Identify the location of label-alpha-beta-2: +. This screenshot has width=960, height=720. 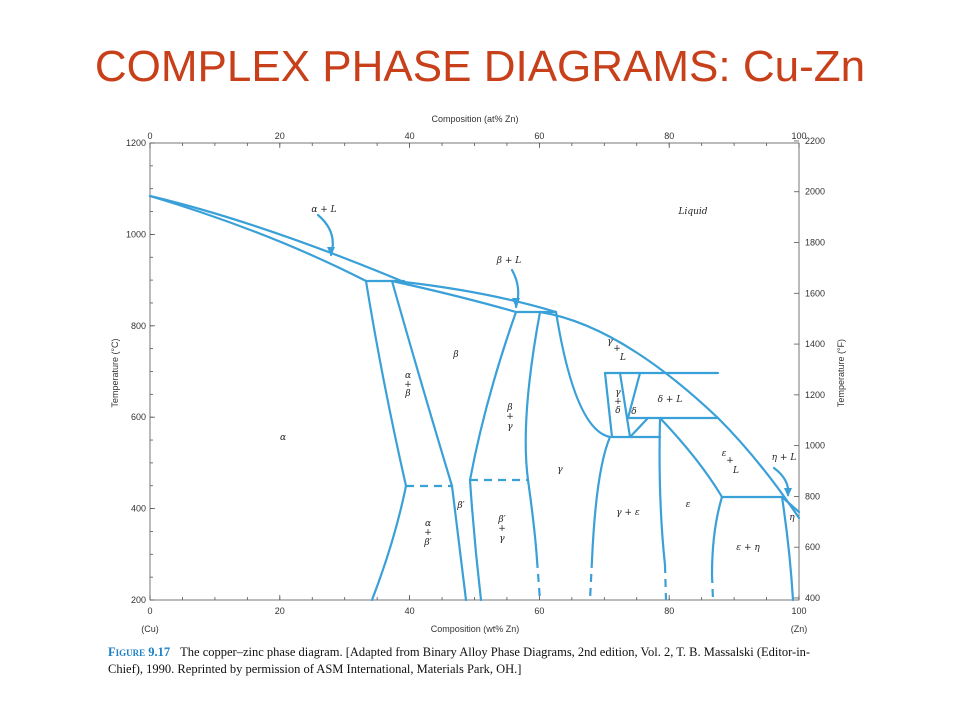
(408, 385).